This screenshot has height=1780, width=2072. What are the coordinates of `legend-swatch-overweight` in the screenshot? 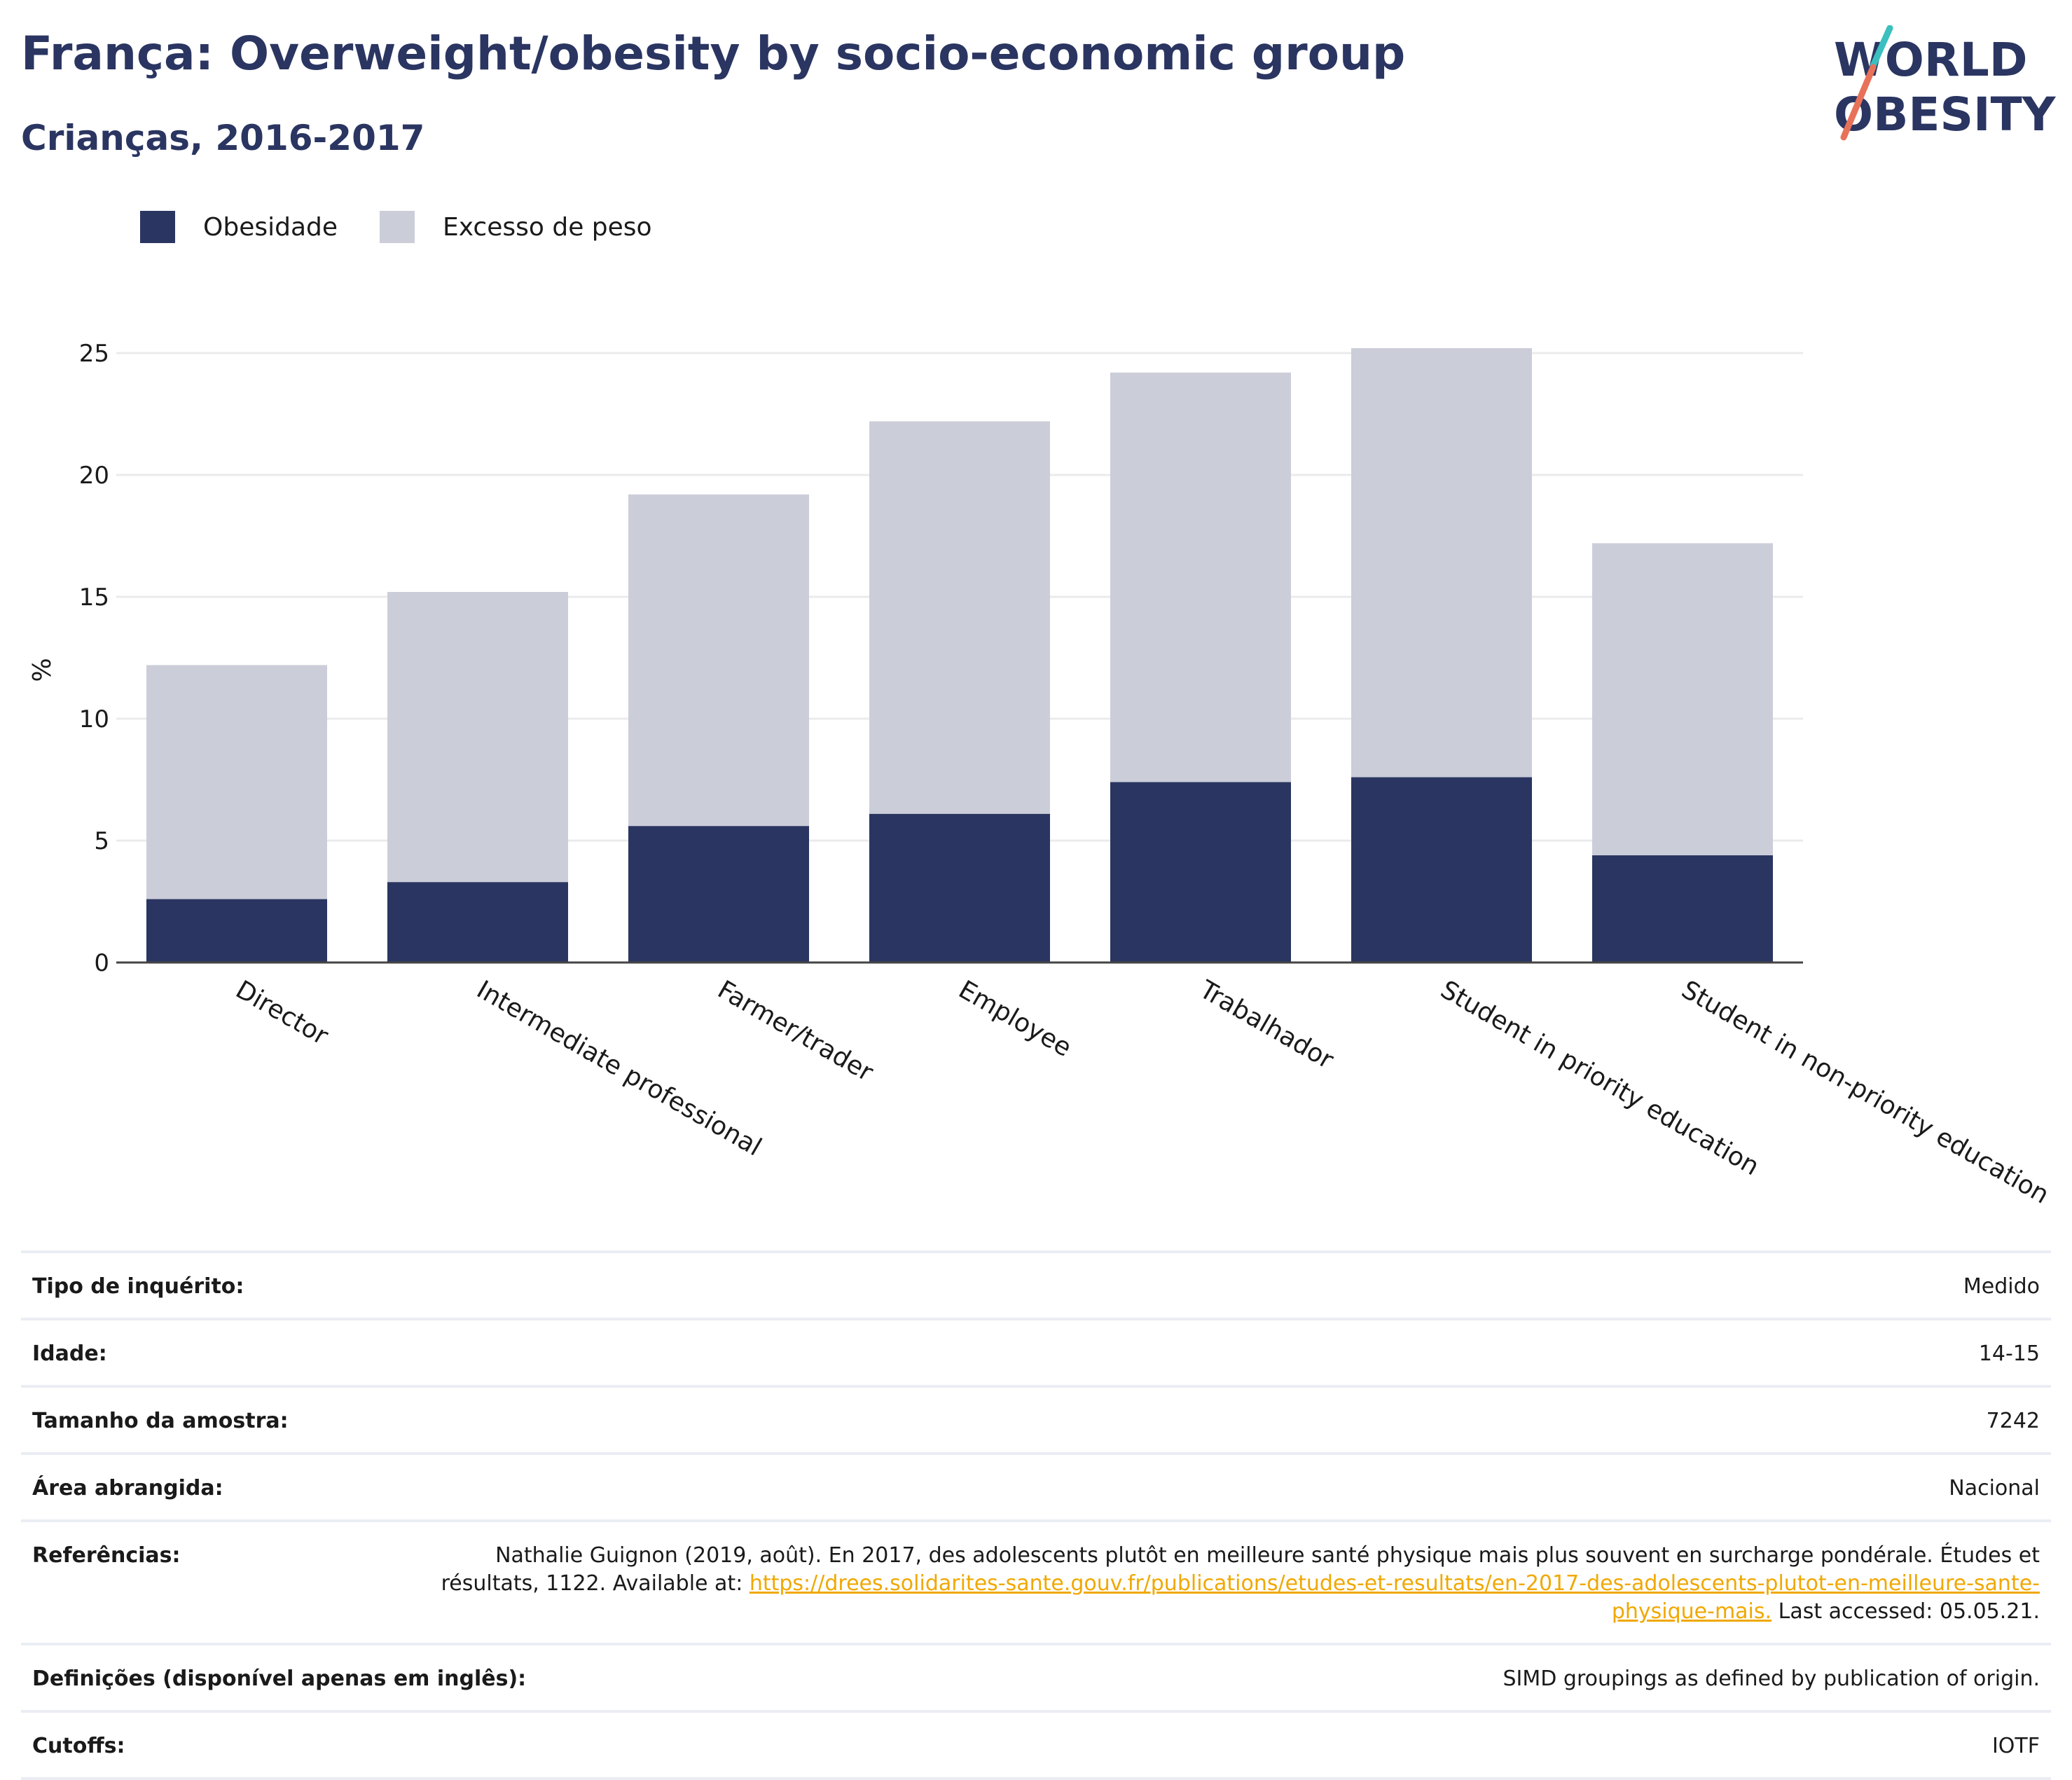 It's located at (398, 227).